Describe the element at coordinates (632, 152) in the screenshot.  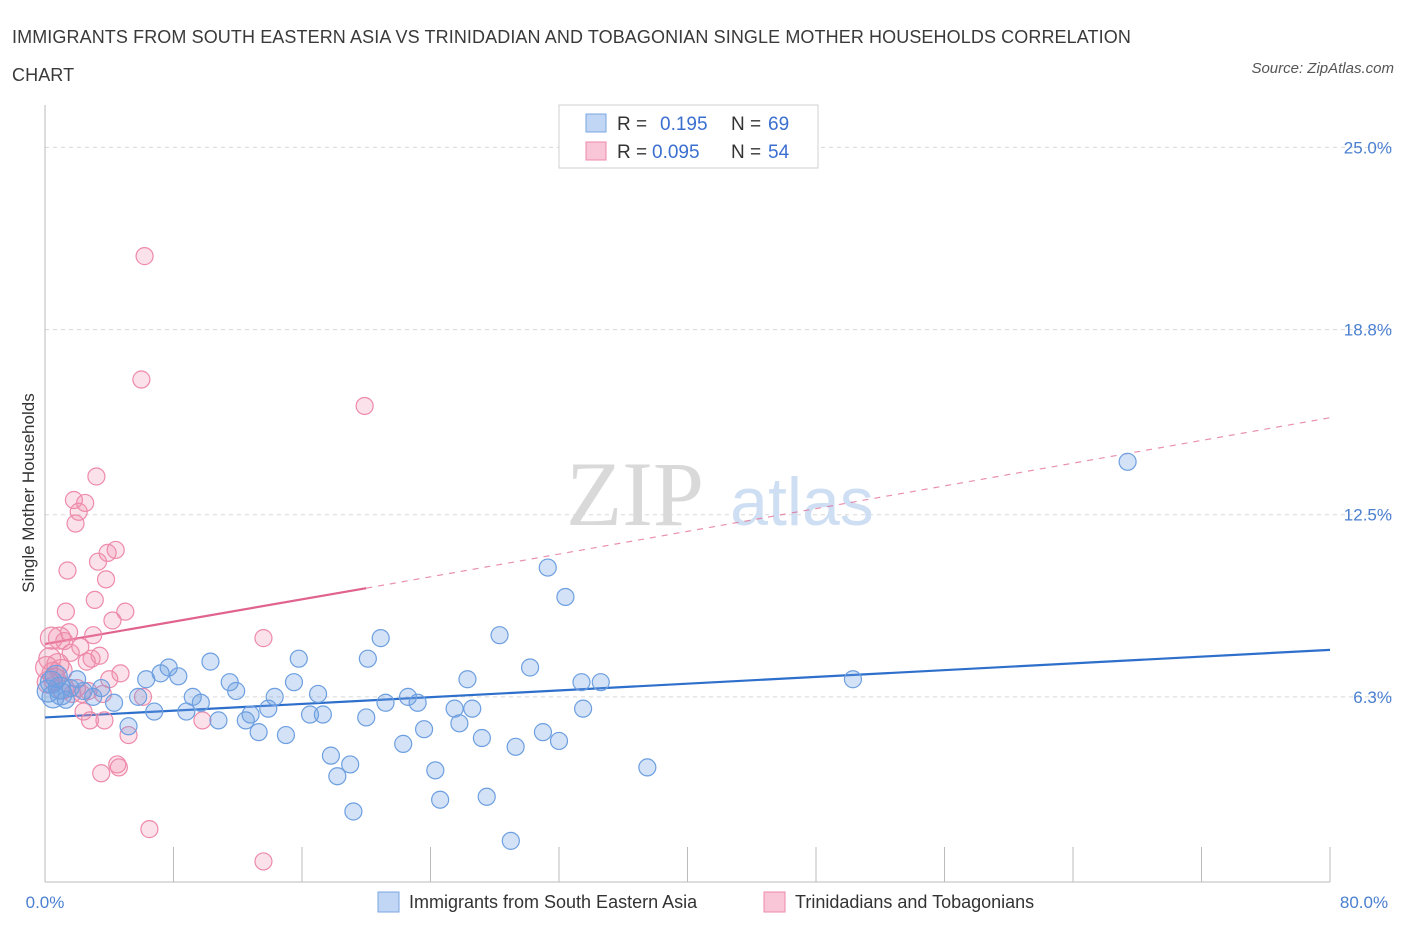
I see `legend-r-label-2: R =` at that location.